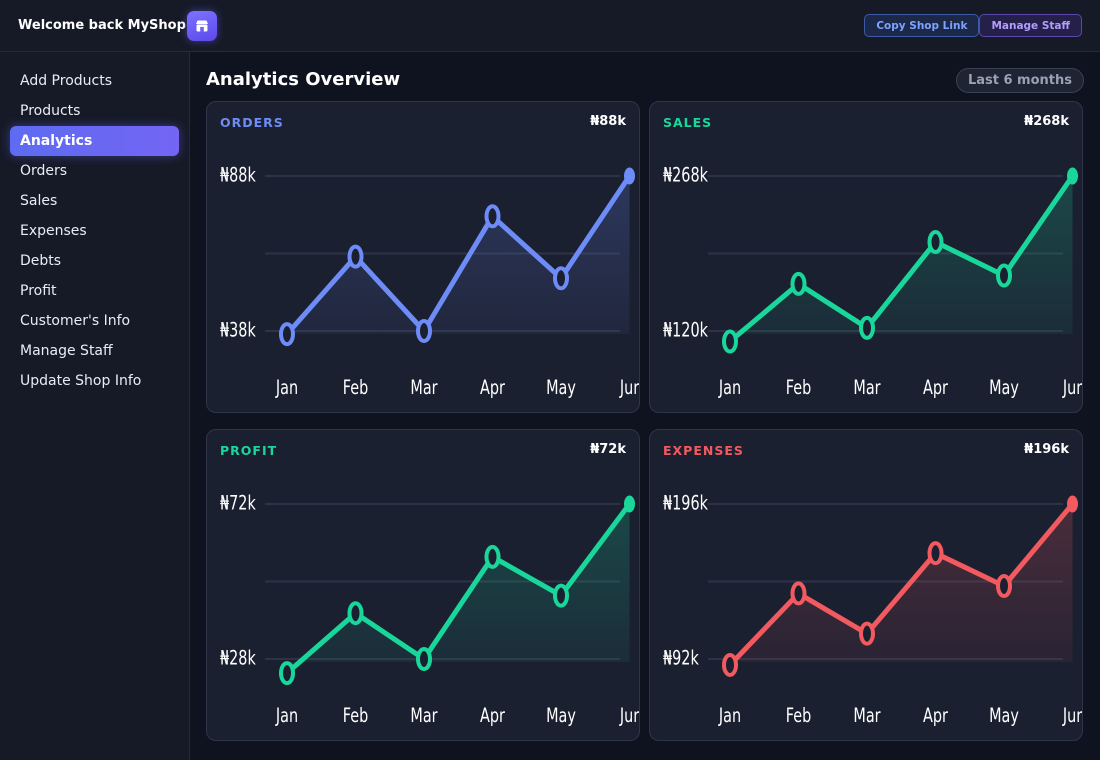  I want to click on y-tick-label: ₦28k, so click(238, 659).